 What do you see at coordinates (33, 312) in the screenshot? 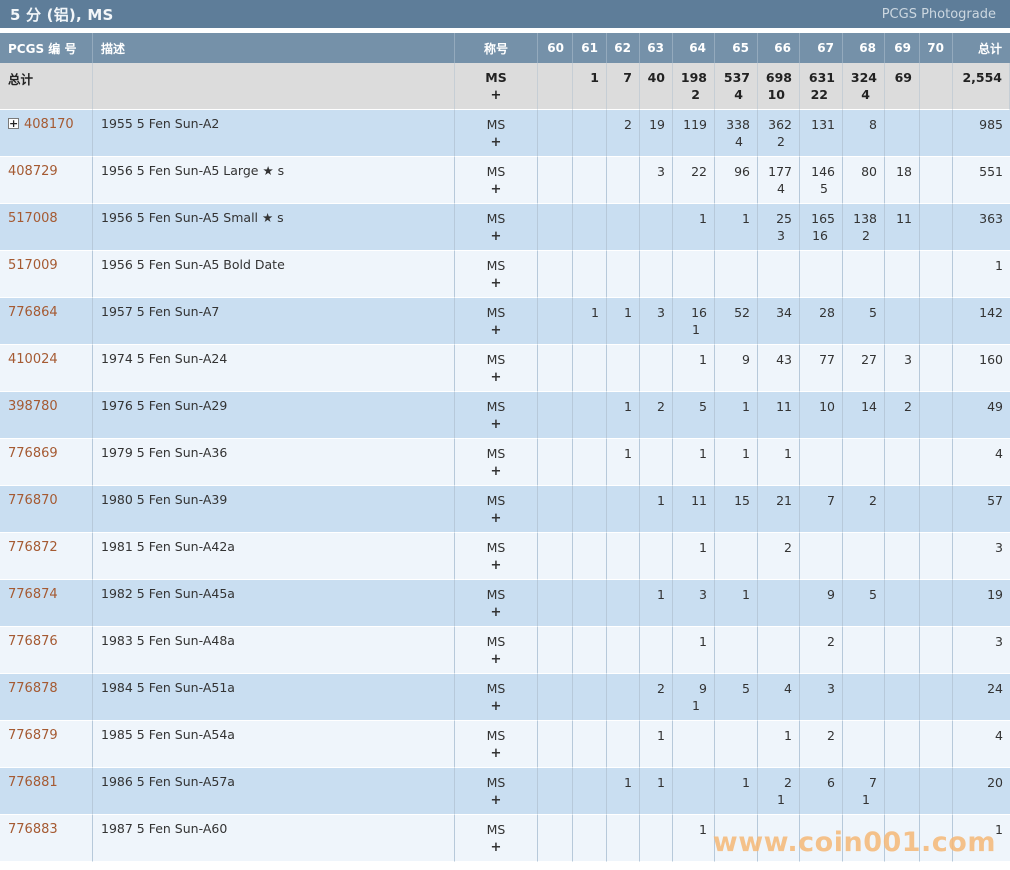
I see `pcgs-number-link: 776864` at bounding box center [33, 312].